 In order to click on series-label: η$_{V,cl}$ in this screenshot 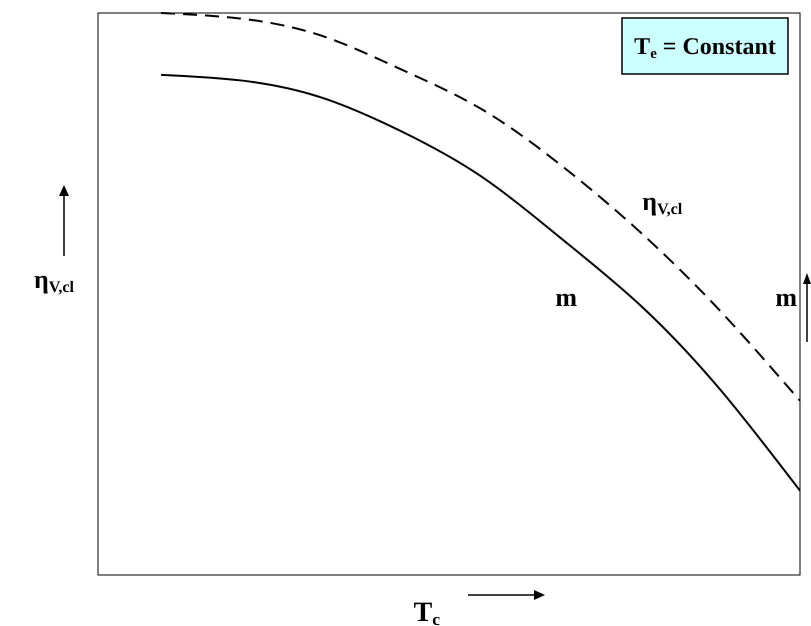, I will do `click(662, 202)`.